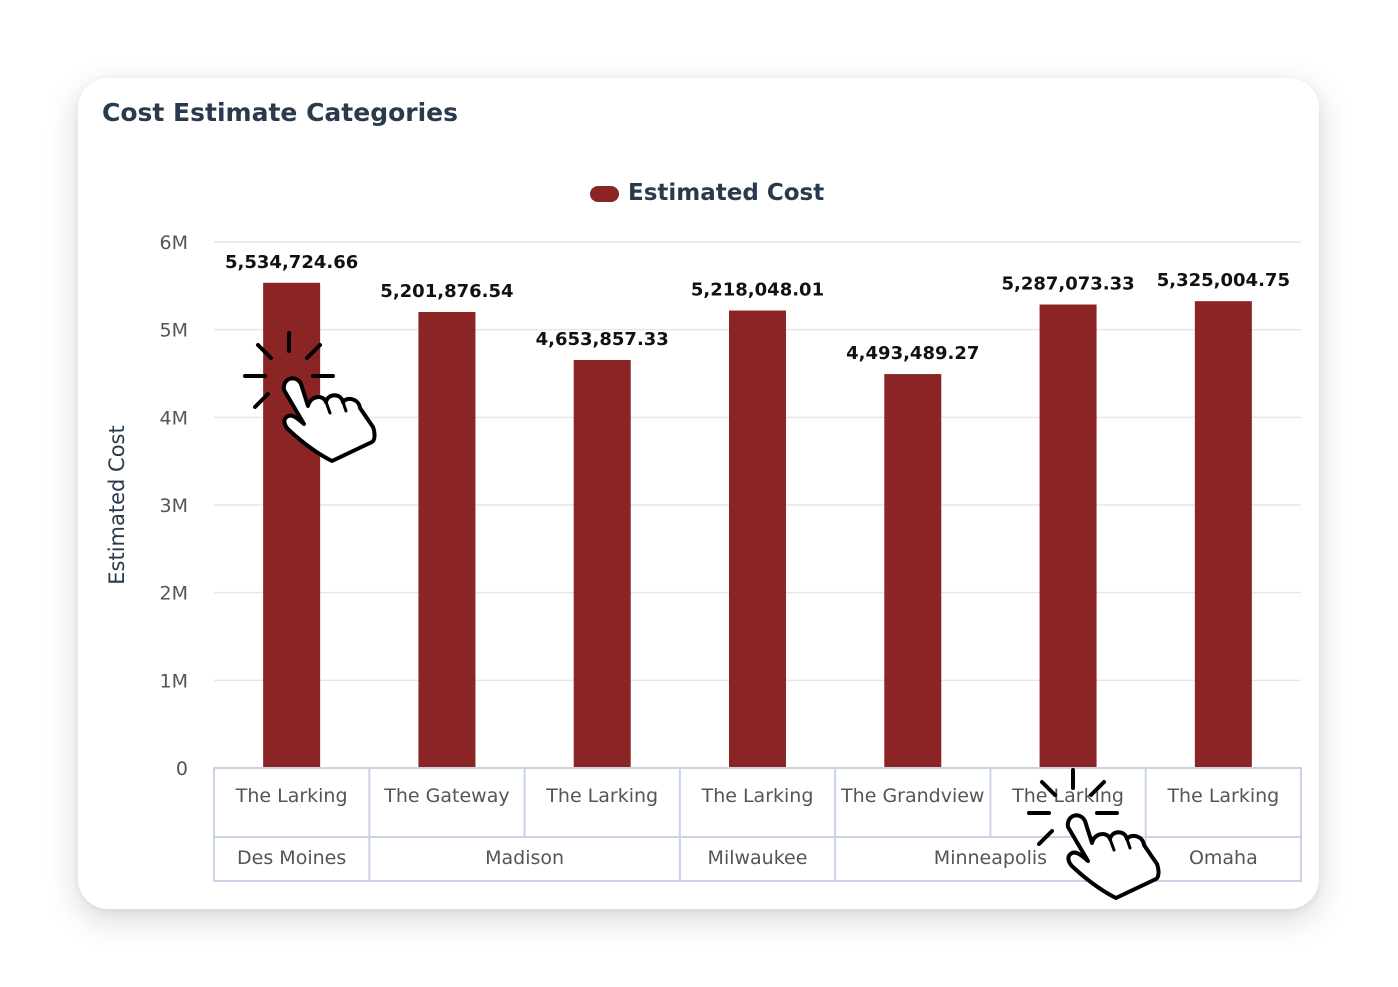 The width and height of the screenshot is (1398, 987). I want to click on y-tick-label: 3M, so click(174, 506).